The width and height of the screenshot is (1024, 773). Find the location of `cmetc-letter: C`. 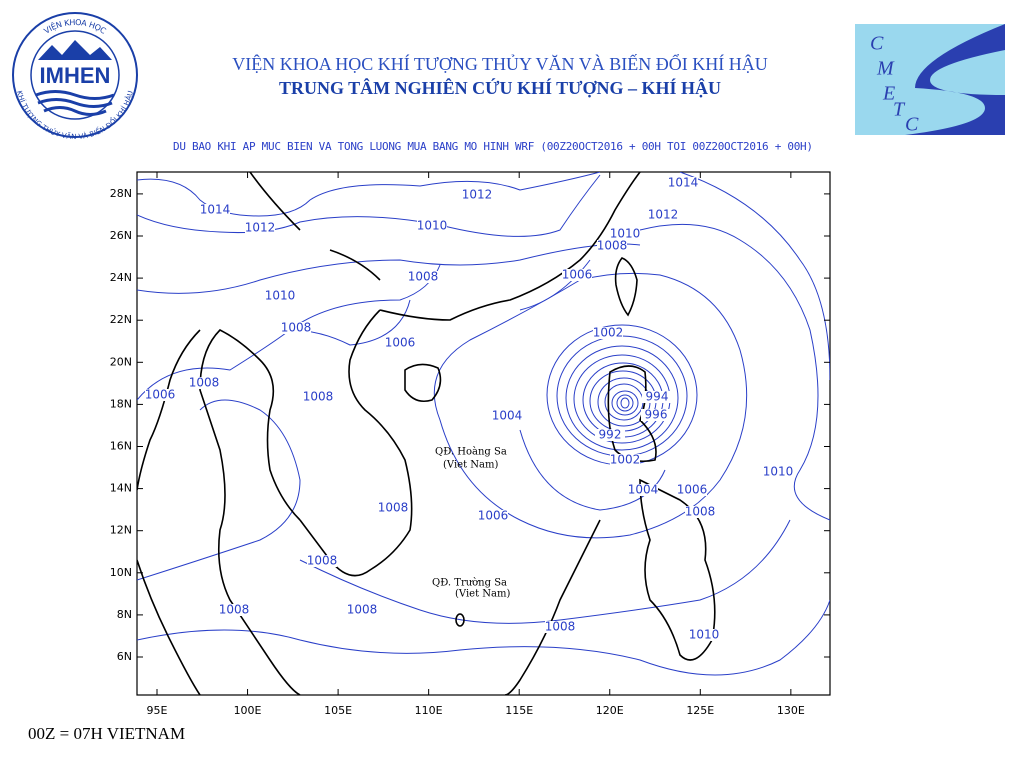

cmetc-letter: C is located at coordinates (912, 125).